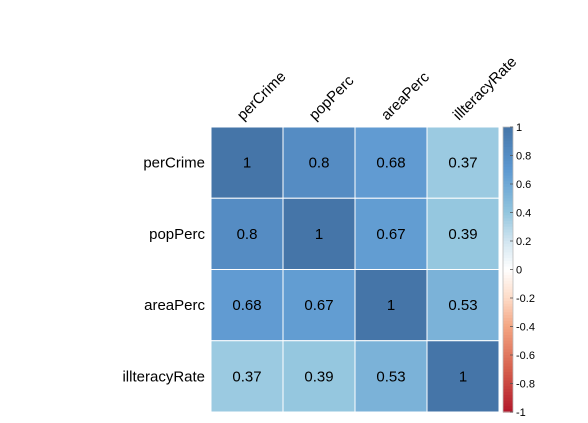 The image size is (588, 423). I want to click on column-labels: perCrime popPerc areaPerc illteracyRate, so click(377, 88).